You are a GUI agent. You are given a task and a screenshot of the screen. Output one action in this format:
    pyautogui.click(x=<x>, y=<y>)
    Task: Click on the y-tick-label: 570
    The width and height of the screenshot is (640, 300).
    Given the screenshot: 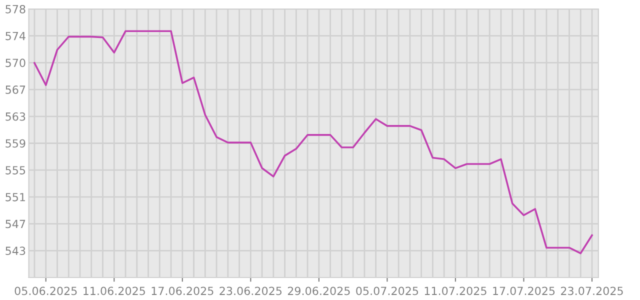 What is the action you would take?
    pyautogui.click(x=16, y=63)
    